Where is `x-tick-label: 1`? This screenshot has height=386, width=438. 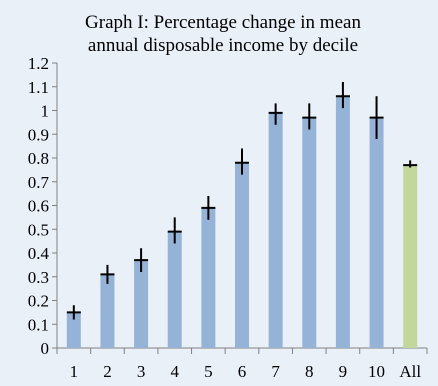 x-tick-label: 1 is located at coordinates (74, 371).